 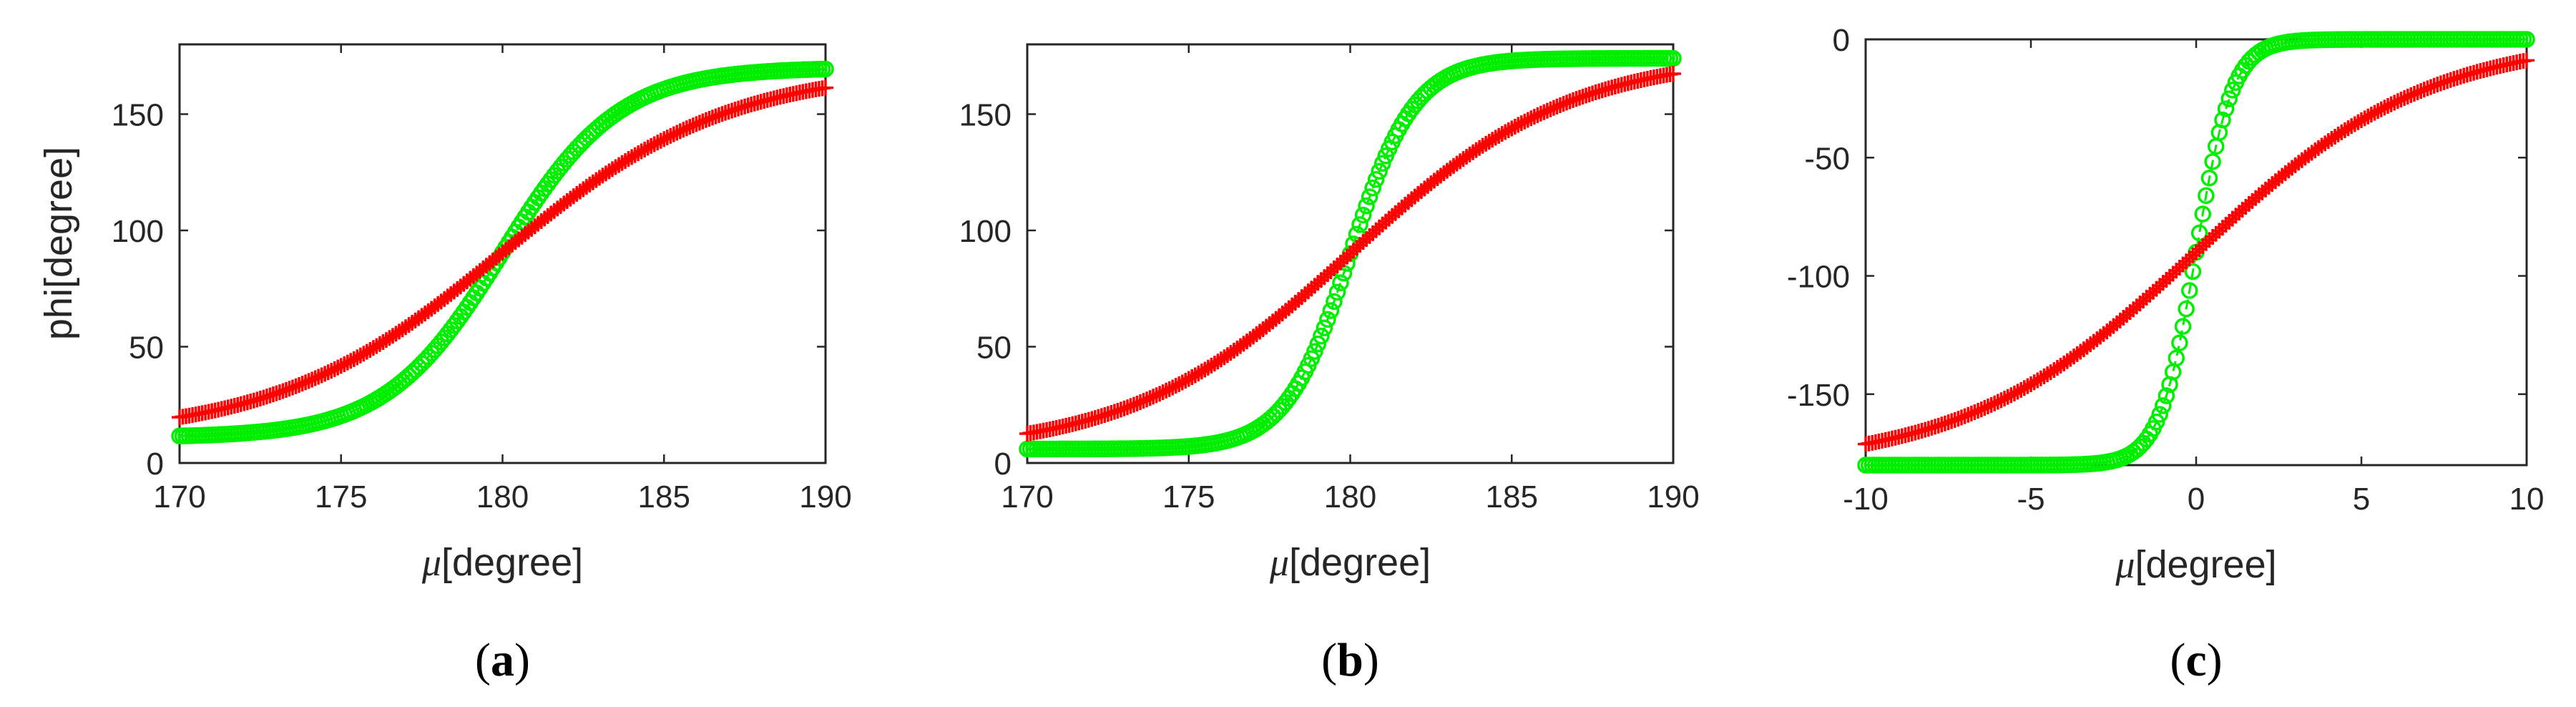 What do you see at coordinates (1027, 497) in the screenshot?
I see `x-tick-label: 170` at bounding box center [1027, 497].